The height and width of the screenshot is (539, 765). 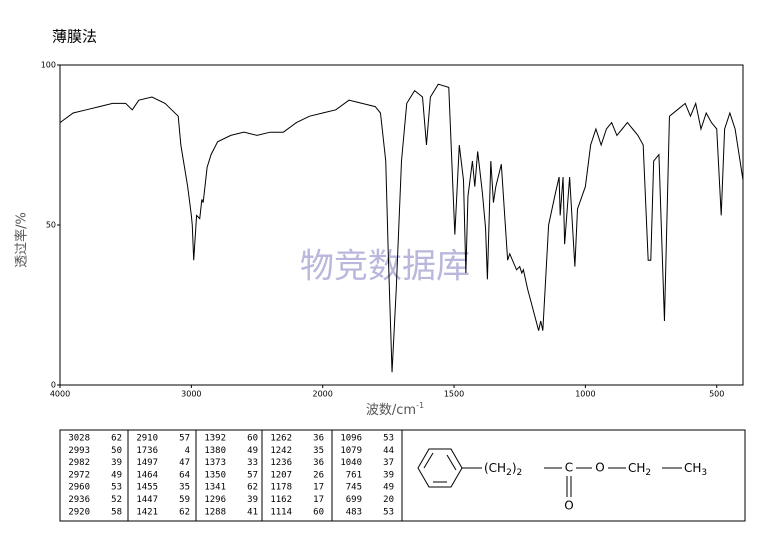 What do you see at coordinates (215, 439) in the screenshot?
I see `table-wavenumber: 1392` at bounding box center [215, 439].